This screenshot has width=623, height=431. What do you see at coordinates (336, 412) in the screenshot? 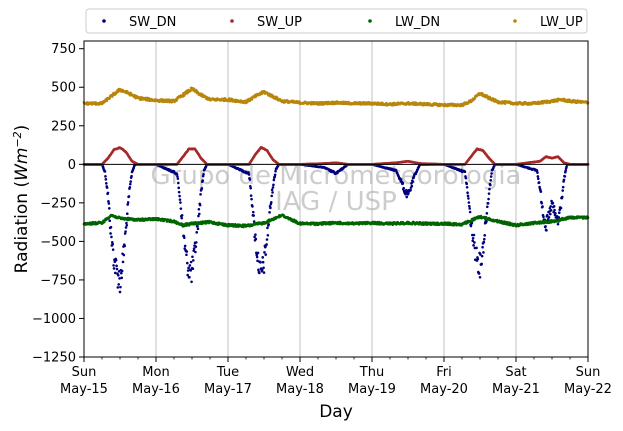
I see `x-axis-label: Day` at bounding box center [336, 412].